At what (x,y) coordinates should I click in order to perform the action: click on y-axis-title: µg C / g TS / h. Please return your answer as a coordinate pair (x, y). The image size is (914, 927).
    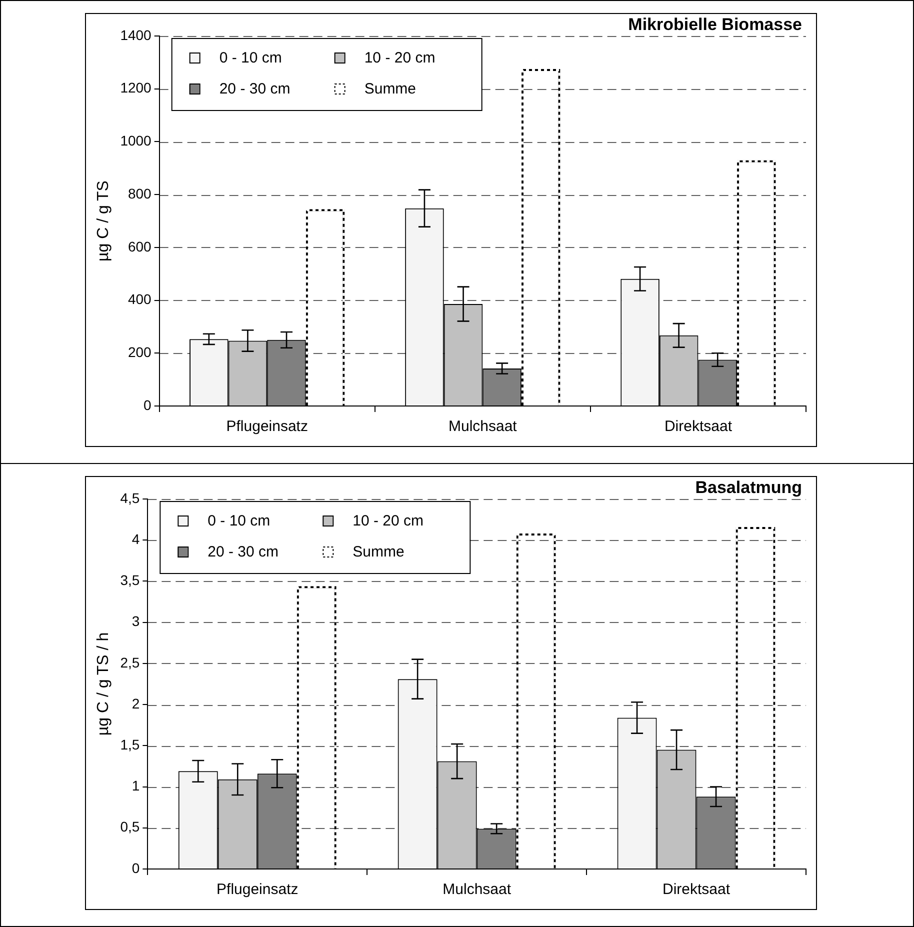
    Looking at the image, I should click on (103, 684).